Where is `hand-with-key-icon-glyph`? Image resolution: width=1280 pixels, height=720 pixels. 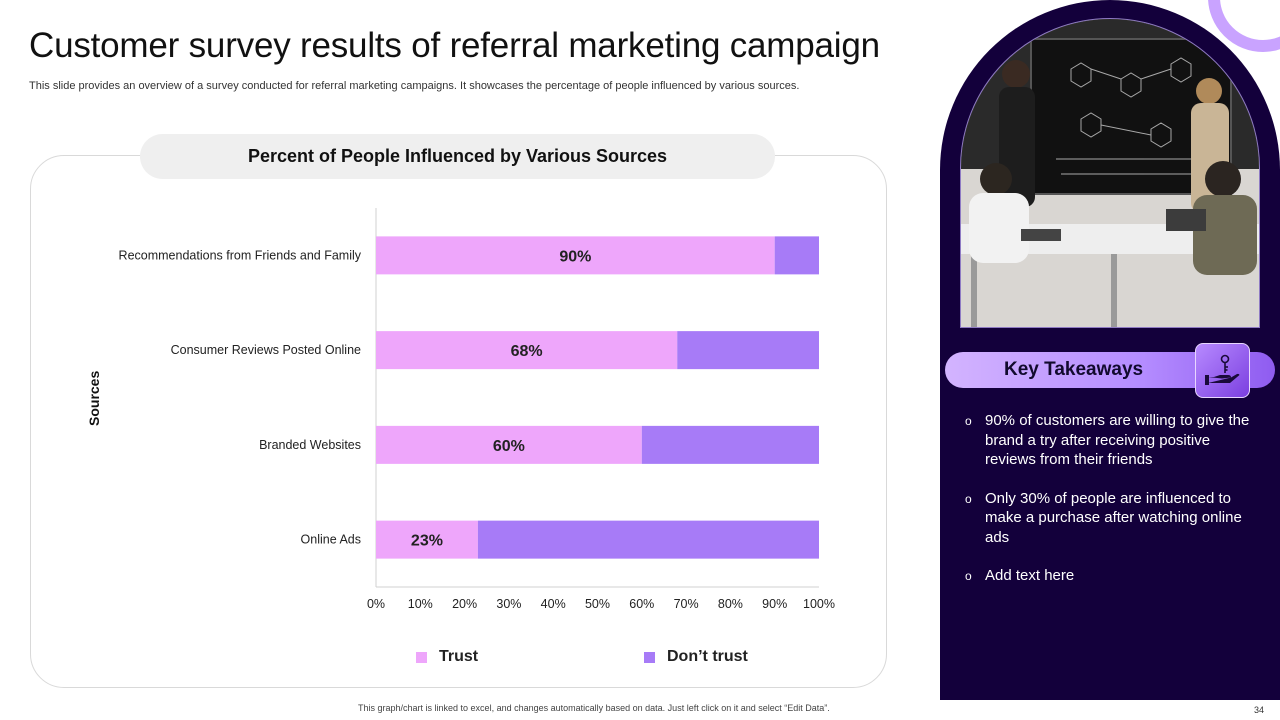
hand-with-key-icon-glyph is located at coordinates (1221, 369).